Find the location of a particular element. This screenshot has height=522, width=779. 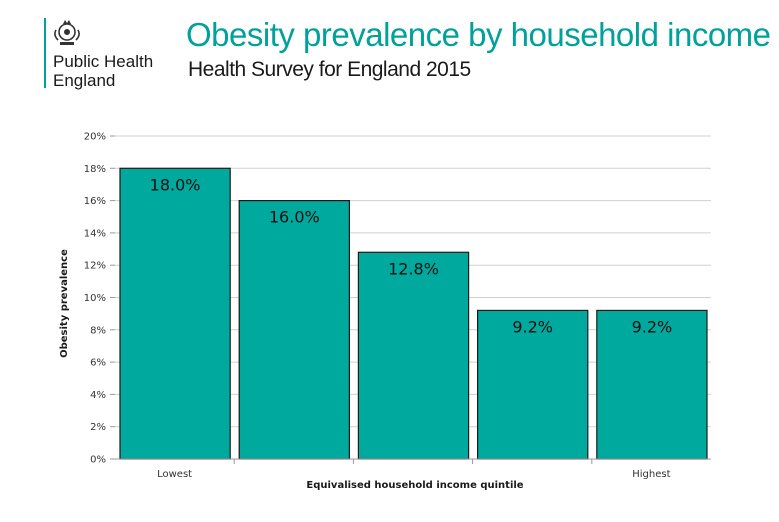

logo-divider is located at coordinates (45, 53).